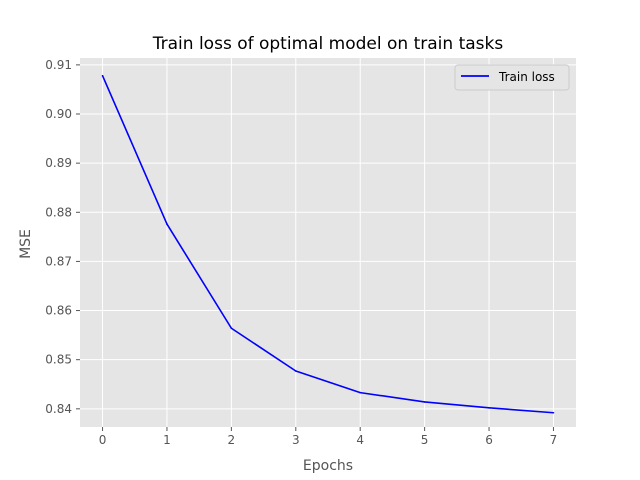 The height and width of the screenshot is (480, 640). What do you see at coordinates (554, 440) in the screenshot?
I see `x-tick-label: 7` at bounding box center [554, 440].